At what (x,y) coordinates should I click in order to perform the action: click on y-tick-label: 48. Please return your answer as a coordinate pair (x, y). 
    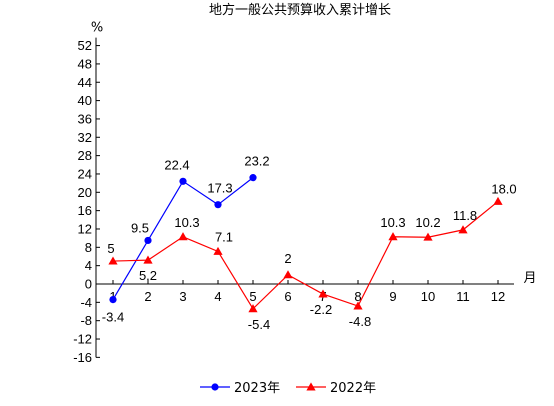
    Looking at the image, I should click on (85, 63).